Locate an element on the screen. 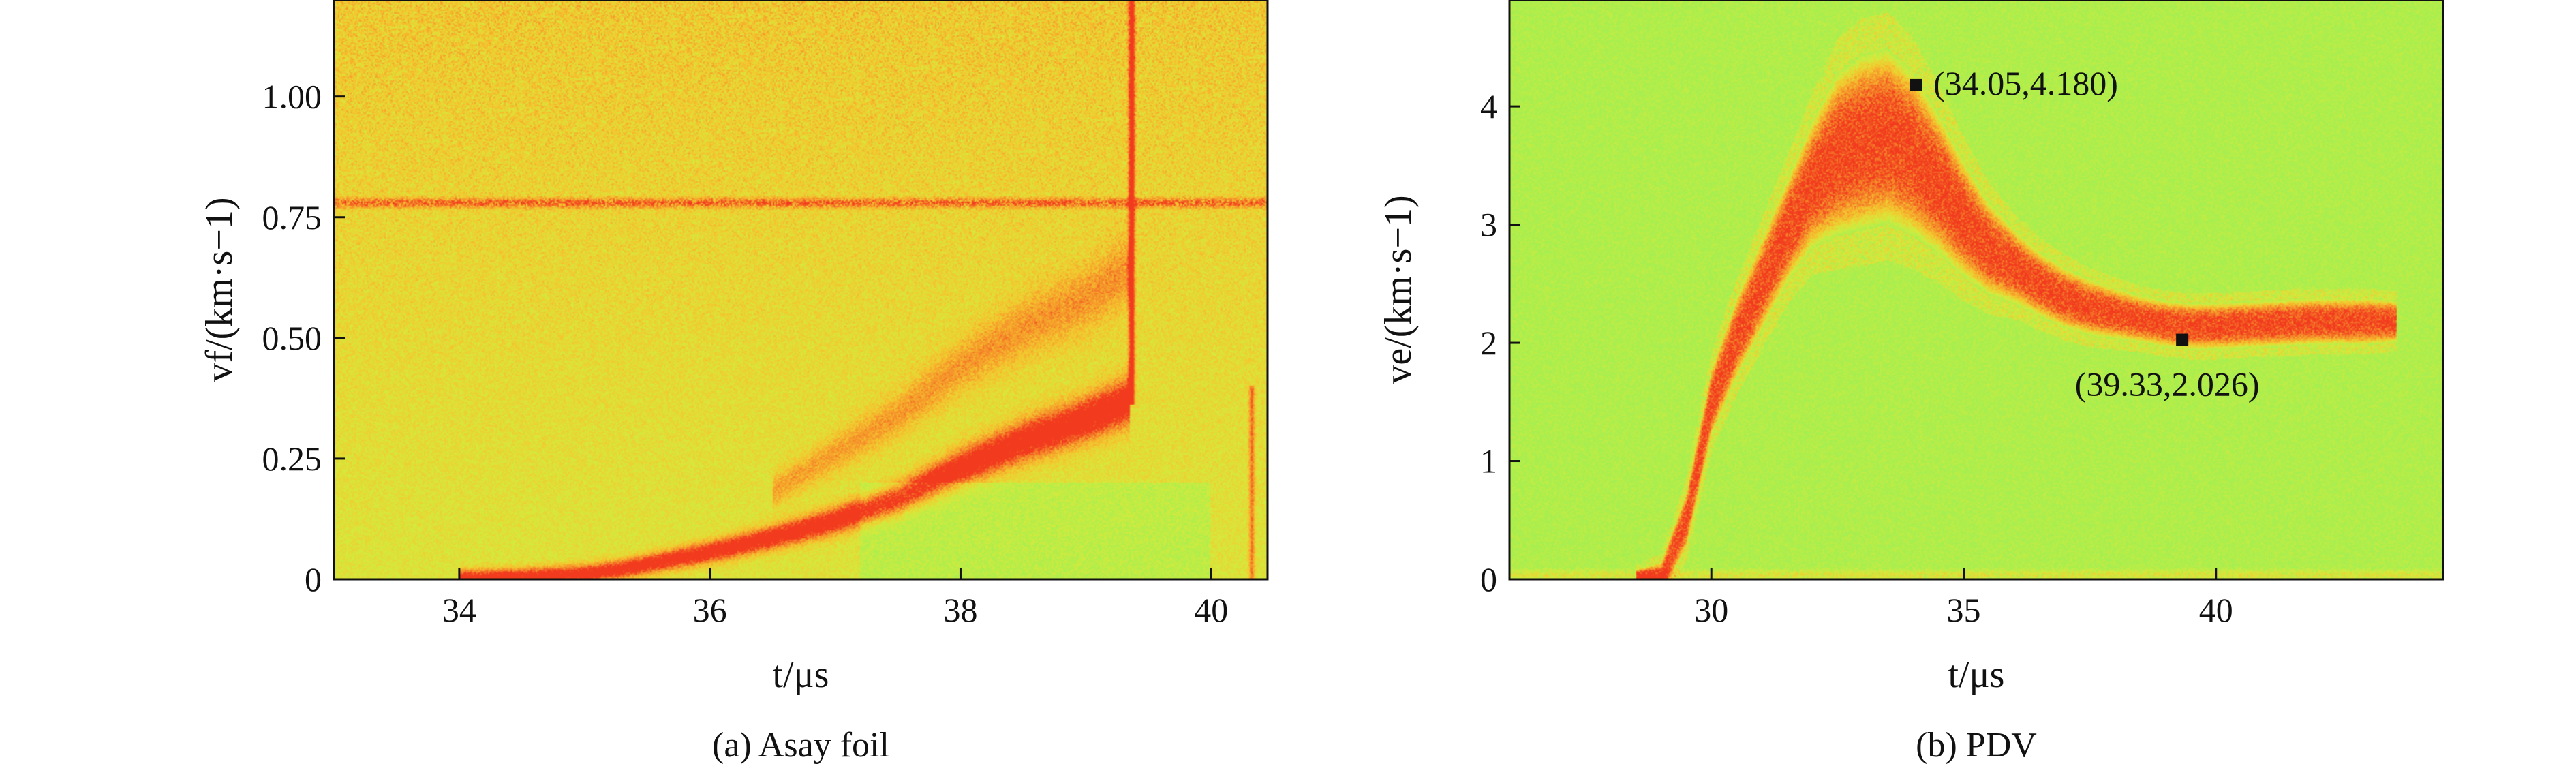  y-tick-label: 1.00 is located at coordinates (292, 97).